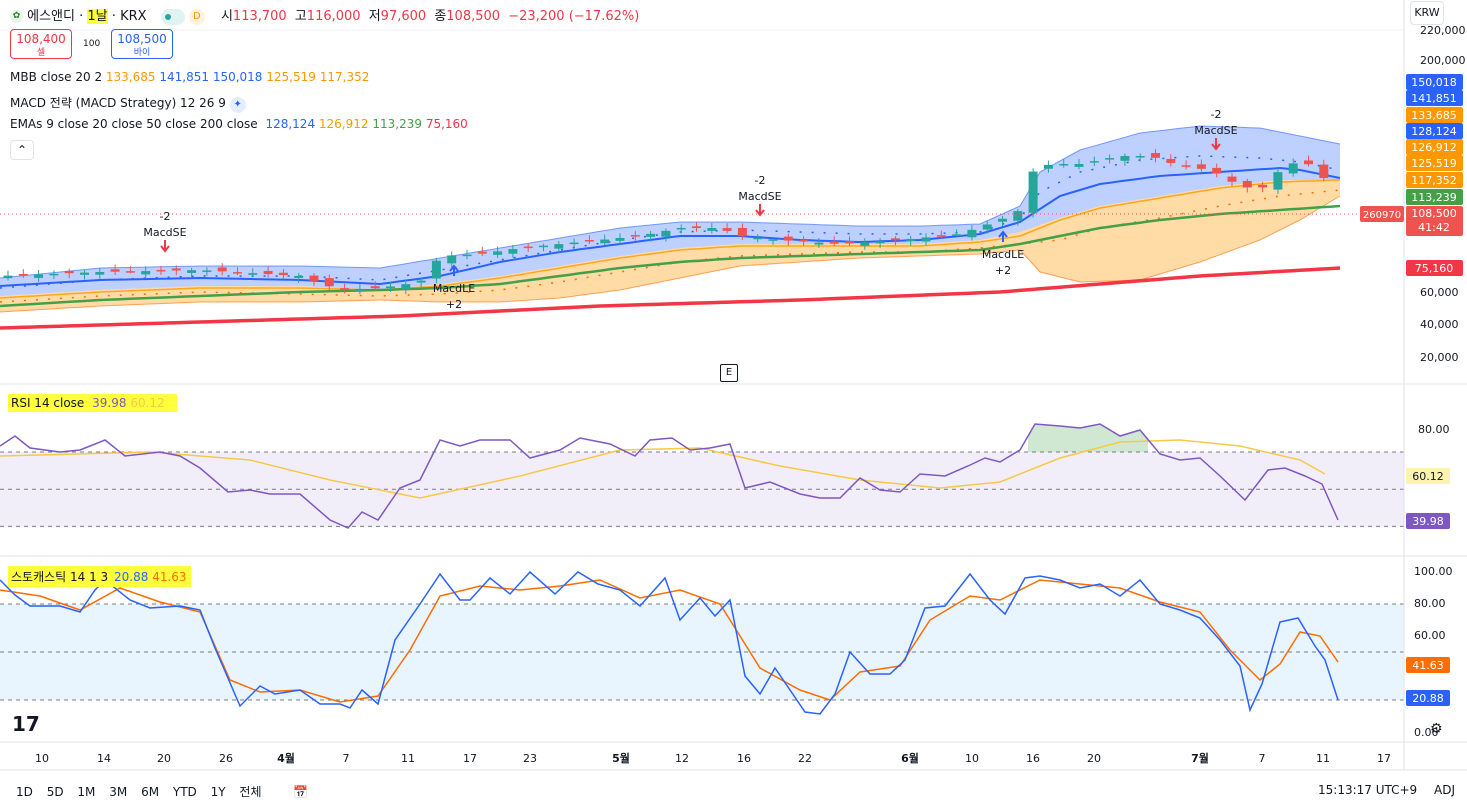  What do you see at coordinates (184, 792) in the screenshot?
I see `range-ytd: YTD` at bounding box center [184, 792].